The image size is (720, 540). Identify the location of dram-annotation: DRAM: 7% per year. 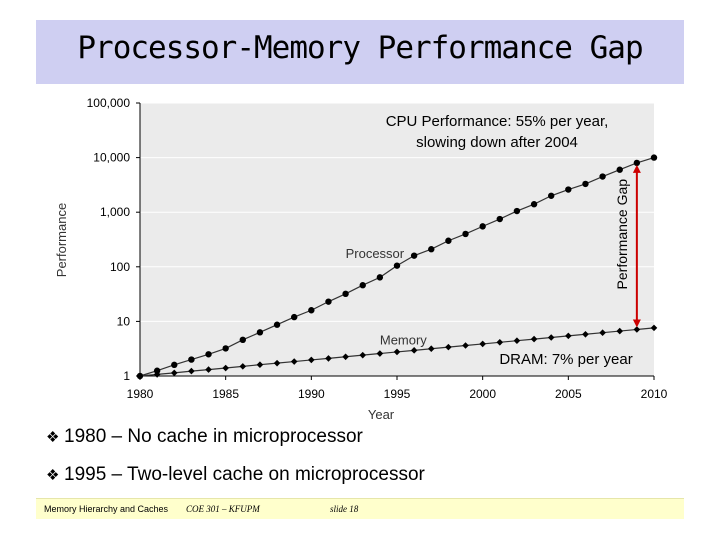
(565, 359).